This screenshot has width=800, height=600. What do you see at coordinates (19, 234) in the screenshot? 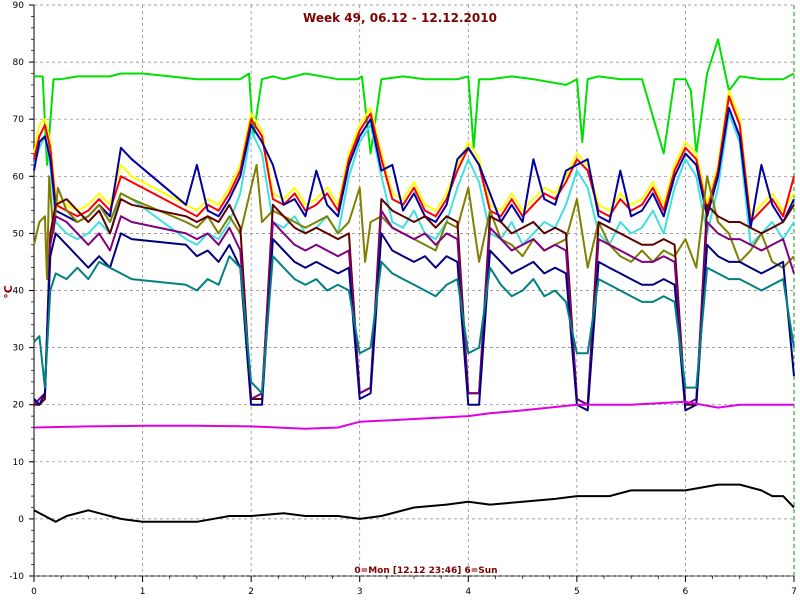
I see `y-tick-label: 50` at bounding box center [19, 234].